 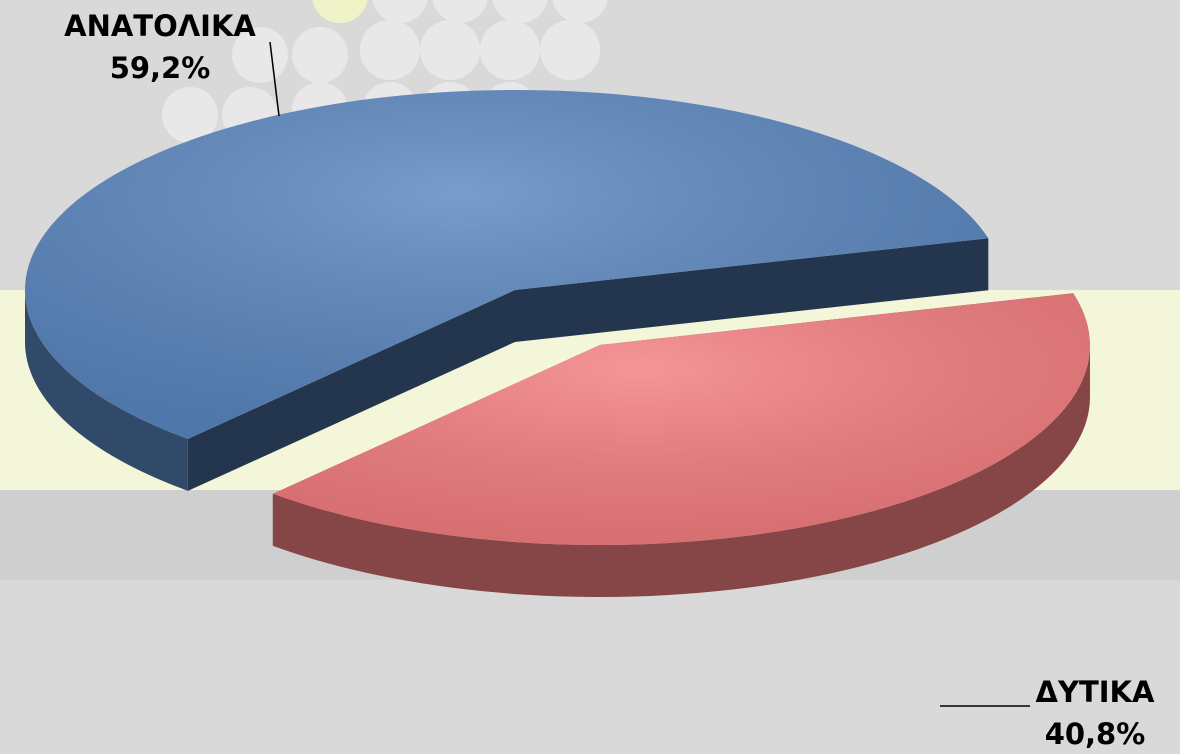 I want to click on slice-label: ΑΝΑΤΟΛΙΚΑ, so click(x=160, y=26).